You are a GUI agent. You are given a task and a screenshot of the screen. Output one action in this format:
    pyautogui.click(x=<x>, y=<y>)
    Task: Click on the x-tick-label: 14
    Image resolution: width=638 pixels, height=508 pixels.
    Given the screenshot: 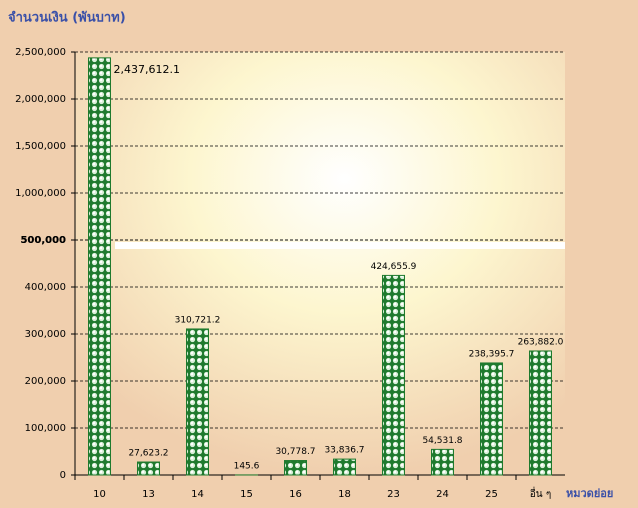 What is the action you would take?
    pyautogui.click(x=197, y=494)
    